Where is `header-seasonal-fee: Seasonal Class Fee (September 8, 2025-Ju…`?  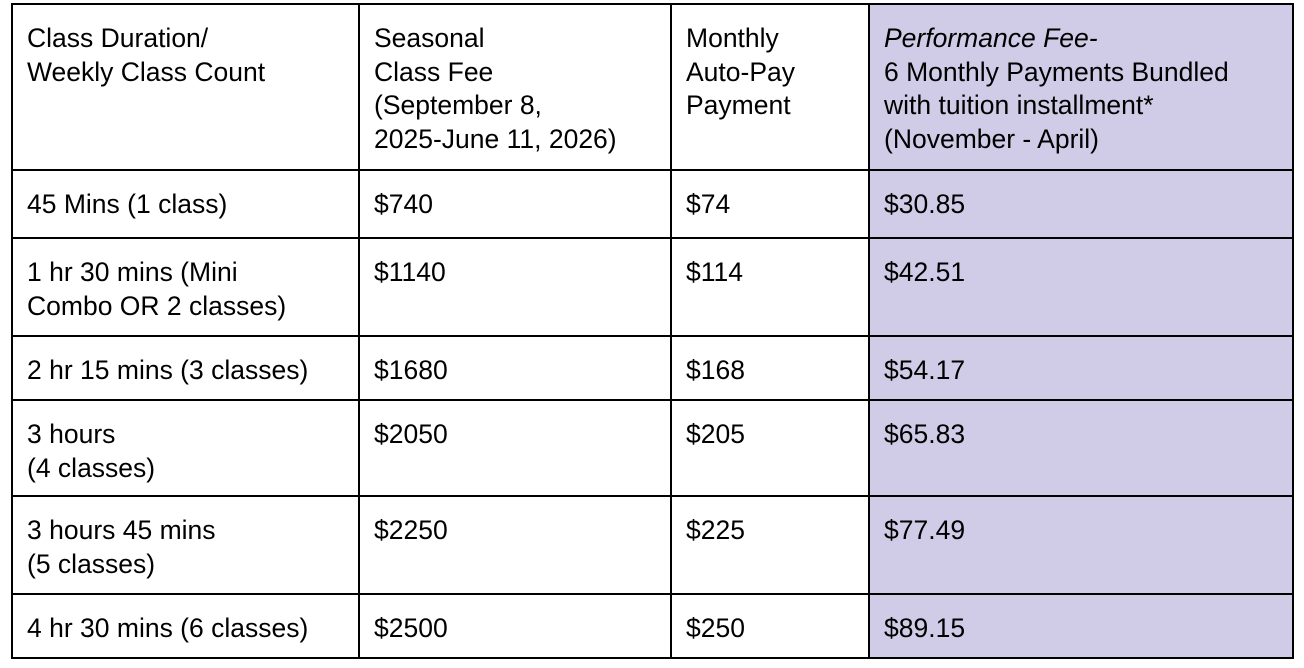
header-seasonal-fee: Seasonal Class Fee (September 8, 2025-Ju… is located at coordinates (515, 87).